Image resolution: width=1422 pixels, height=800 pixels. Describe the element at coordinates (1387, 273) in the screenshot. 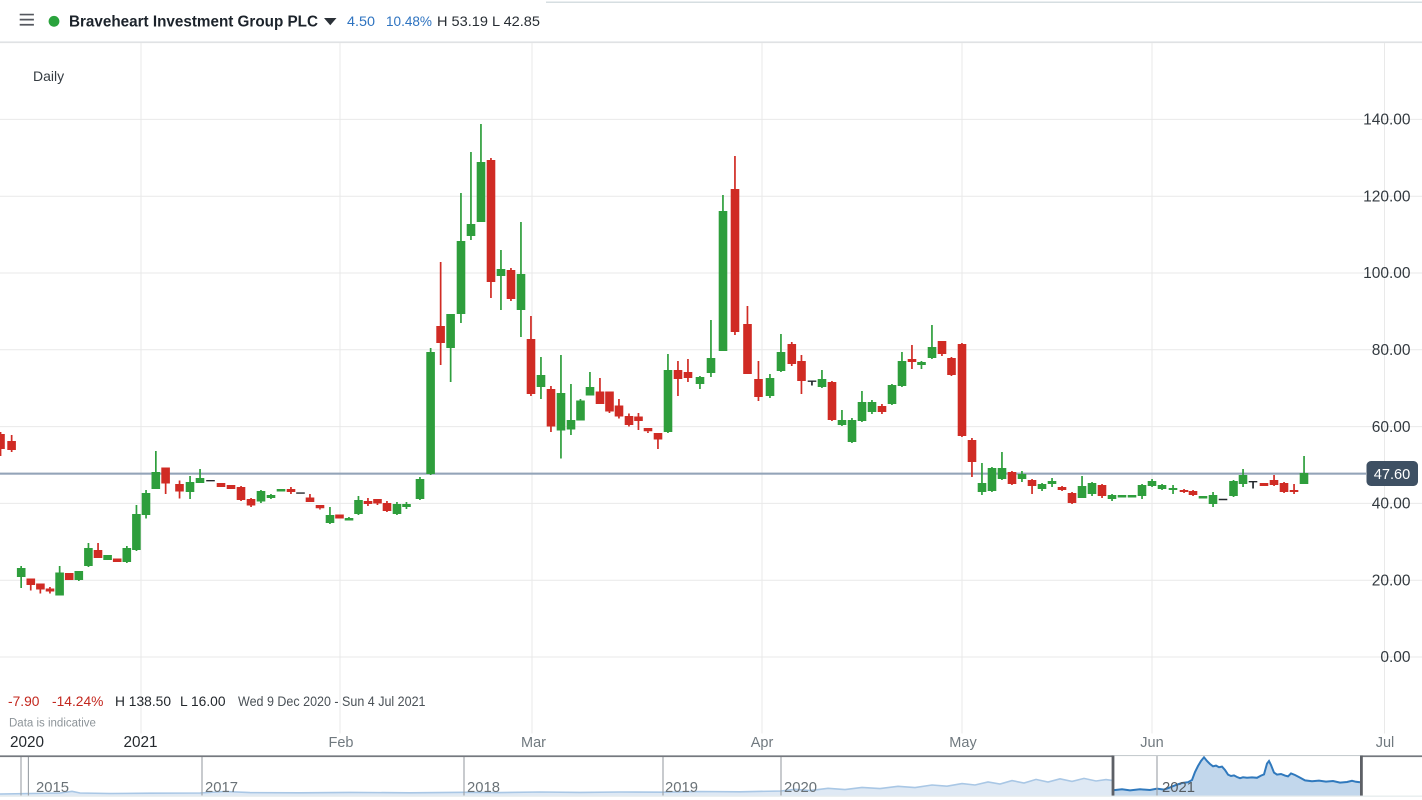

I see `svg-text: 100.00` at that location.